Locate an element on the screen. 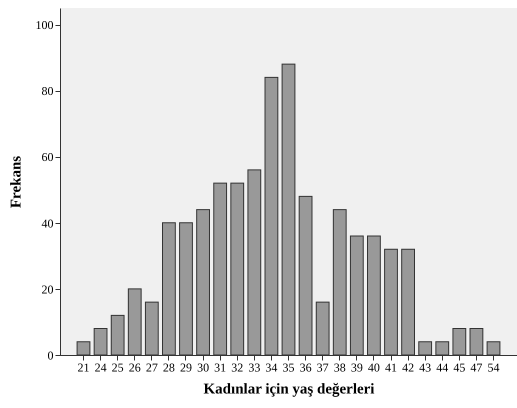  y-tick-label: 80 is located at coordinates (48, 91).